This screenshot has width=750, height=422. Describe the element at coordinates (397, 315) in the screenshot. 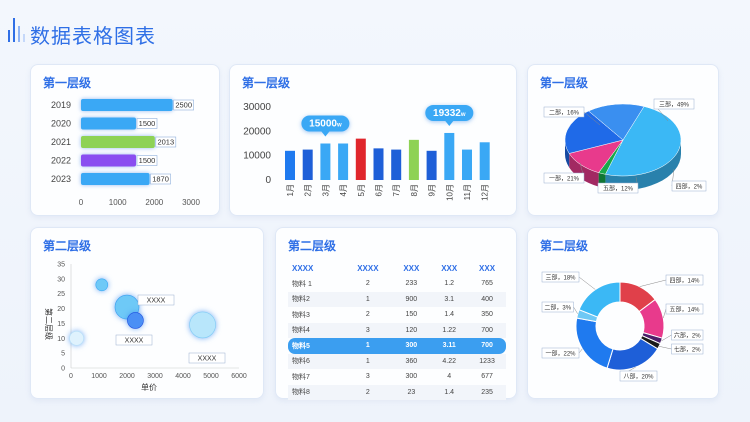

I see `table-row: 物料3 2 150 1.4 350` at that location.